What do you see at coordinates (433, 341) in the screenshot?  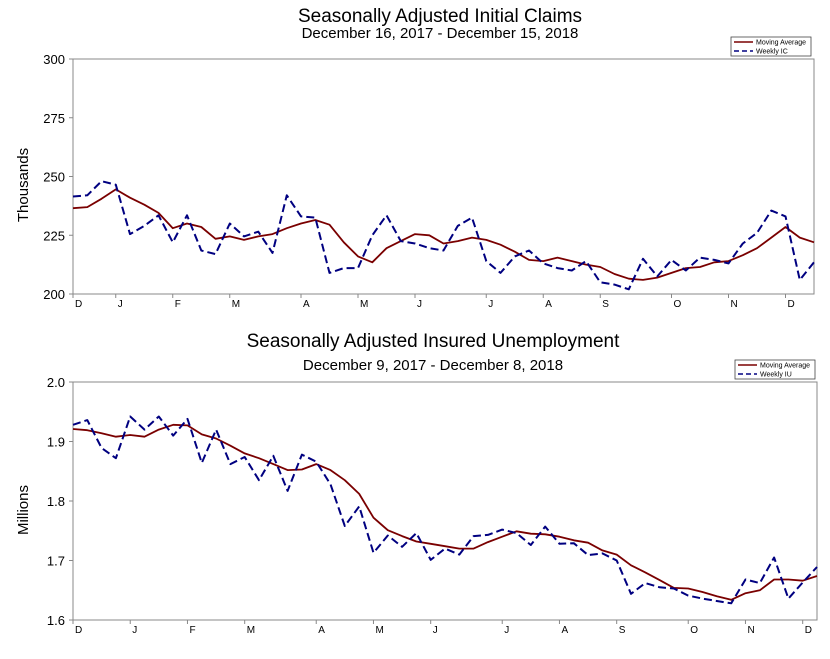 I see `chart2-title: Seasonally Adjusted Insured Unemployment` at bounding box center [433, 341].